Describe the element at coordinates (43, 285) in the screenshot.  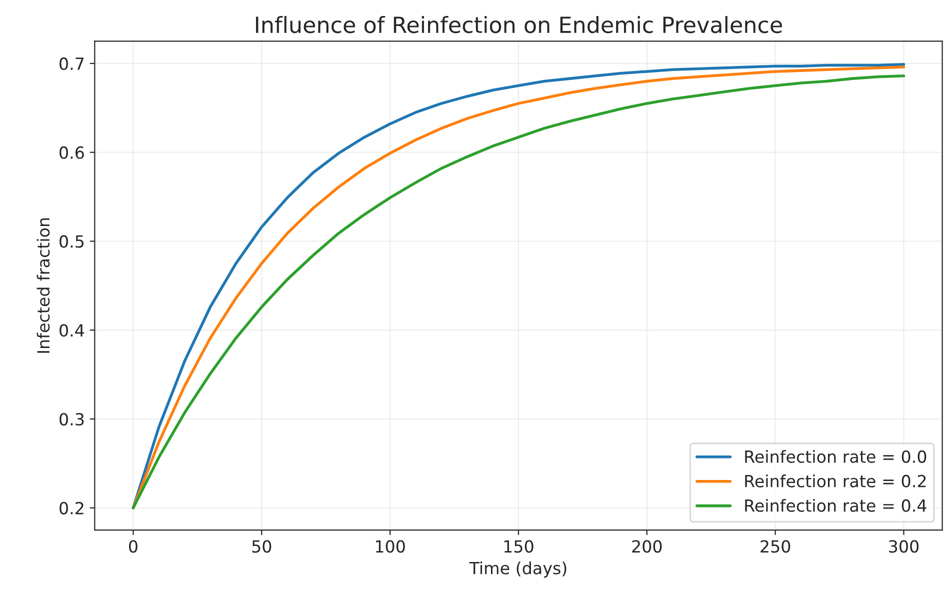
I see `y-axis-title: Infected fraction` at that location.